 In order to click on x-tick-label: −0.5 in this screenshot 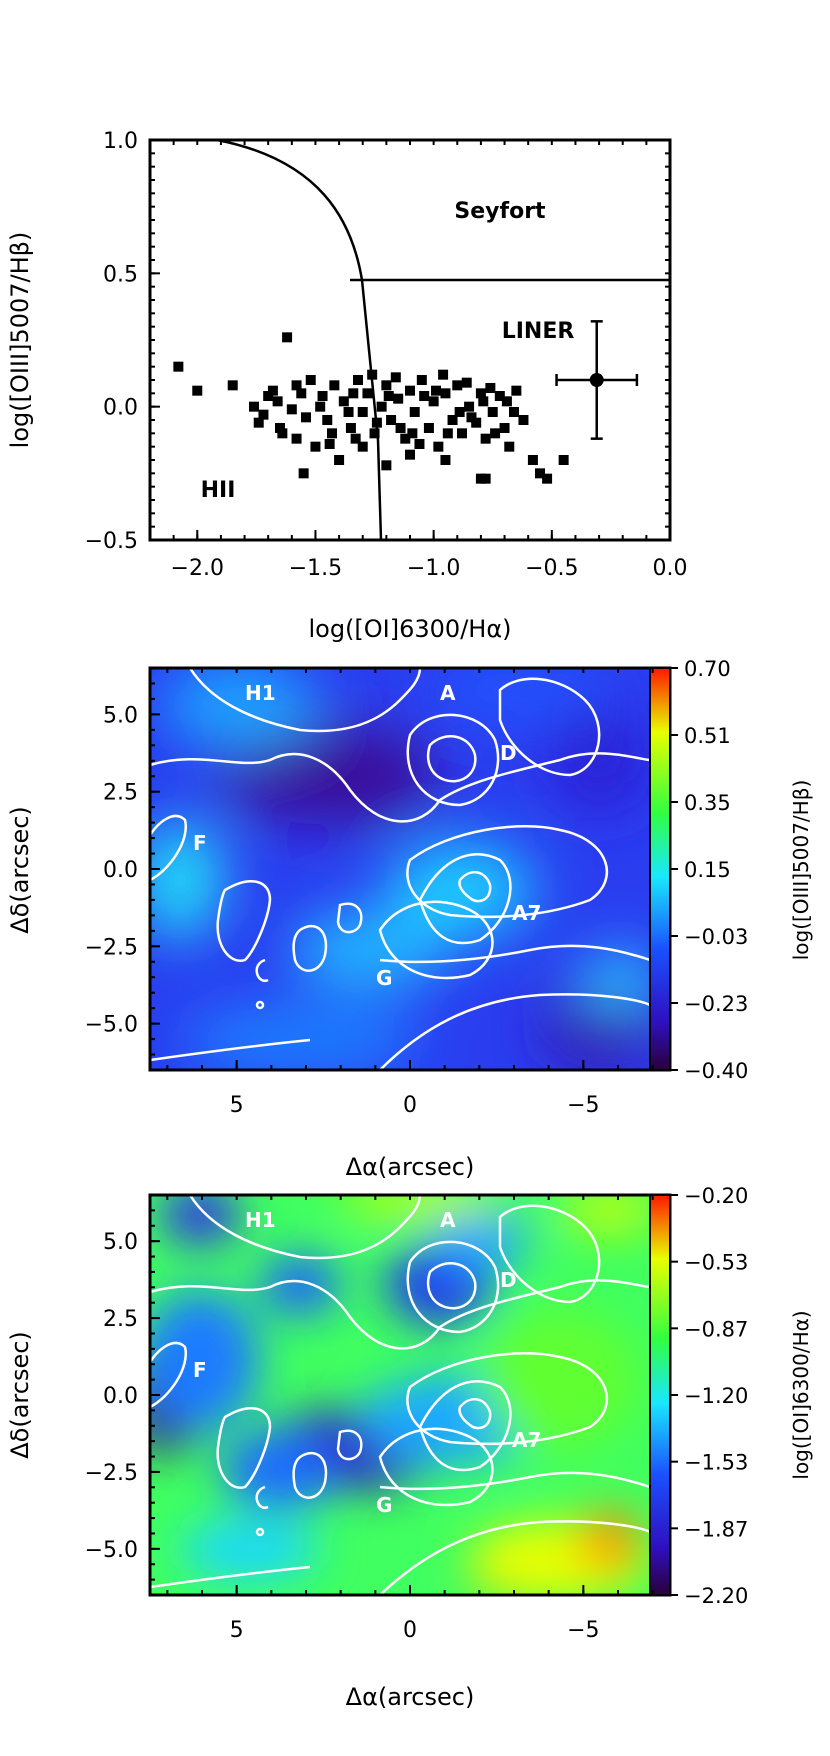, I will do `click(551, 568)`.